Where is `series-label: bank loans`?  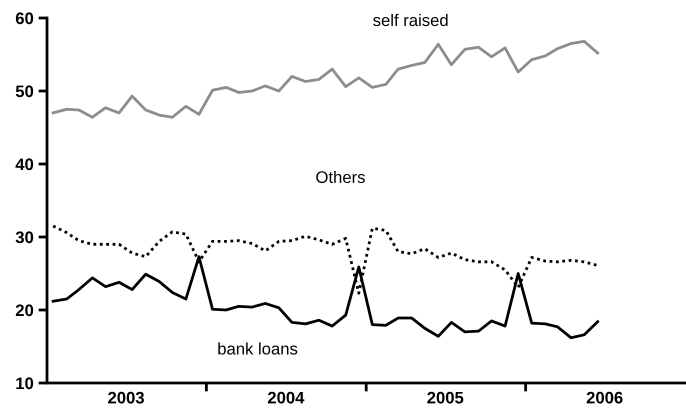
series-label: bank loans is located at coordinates (258, 348).